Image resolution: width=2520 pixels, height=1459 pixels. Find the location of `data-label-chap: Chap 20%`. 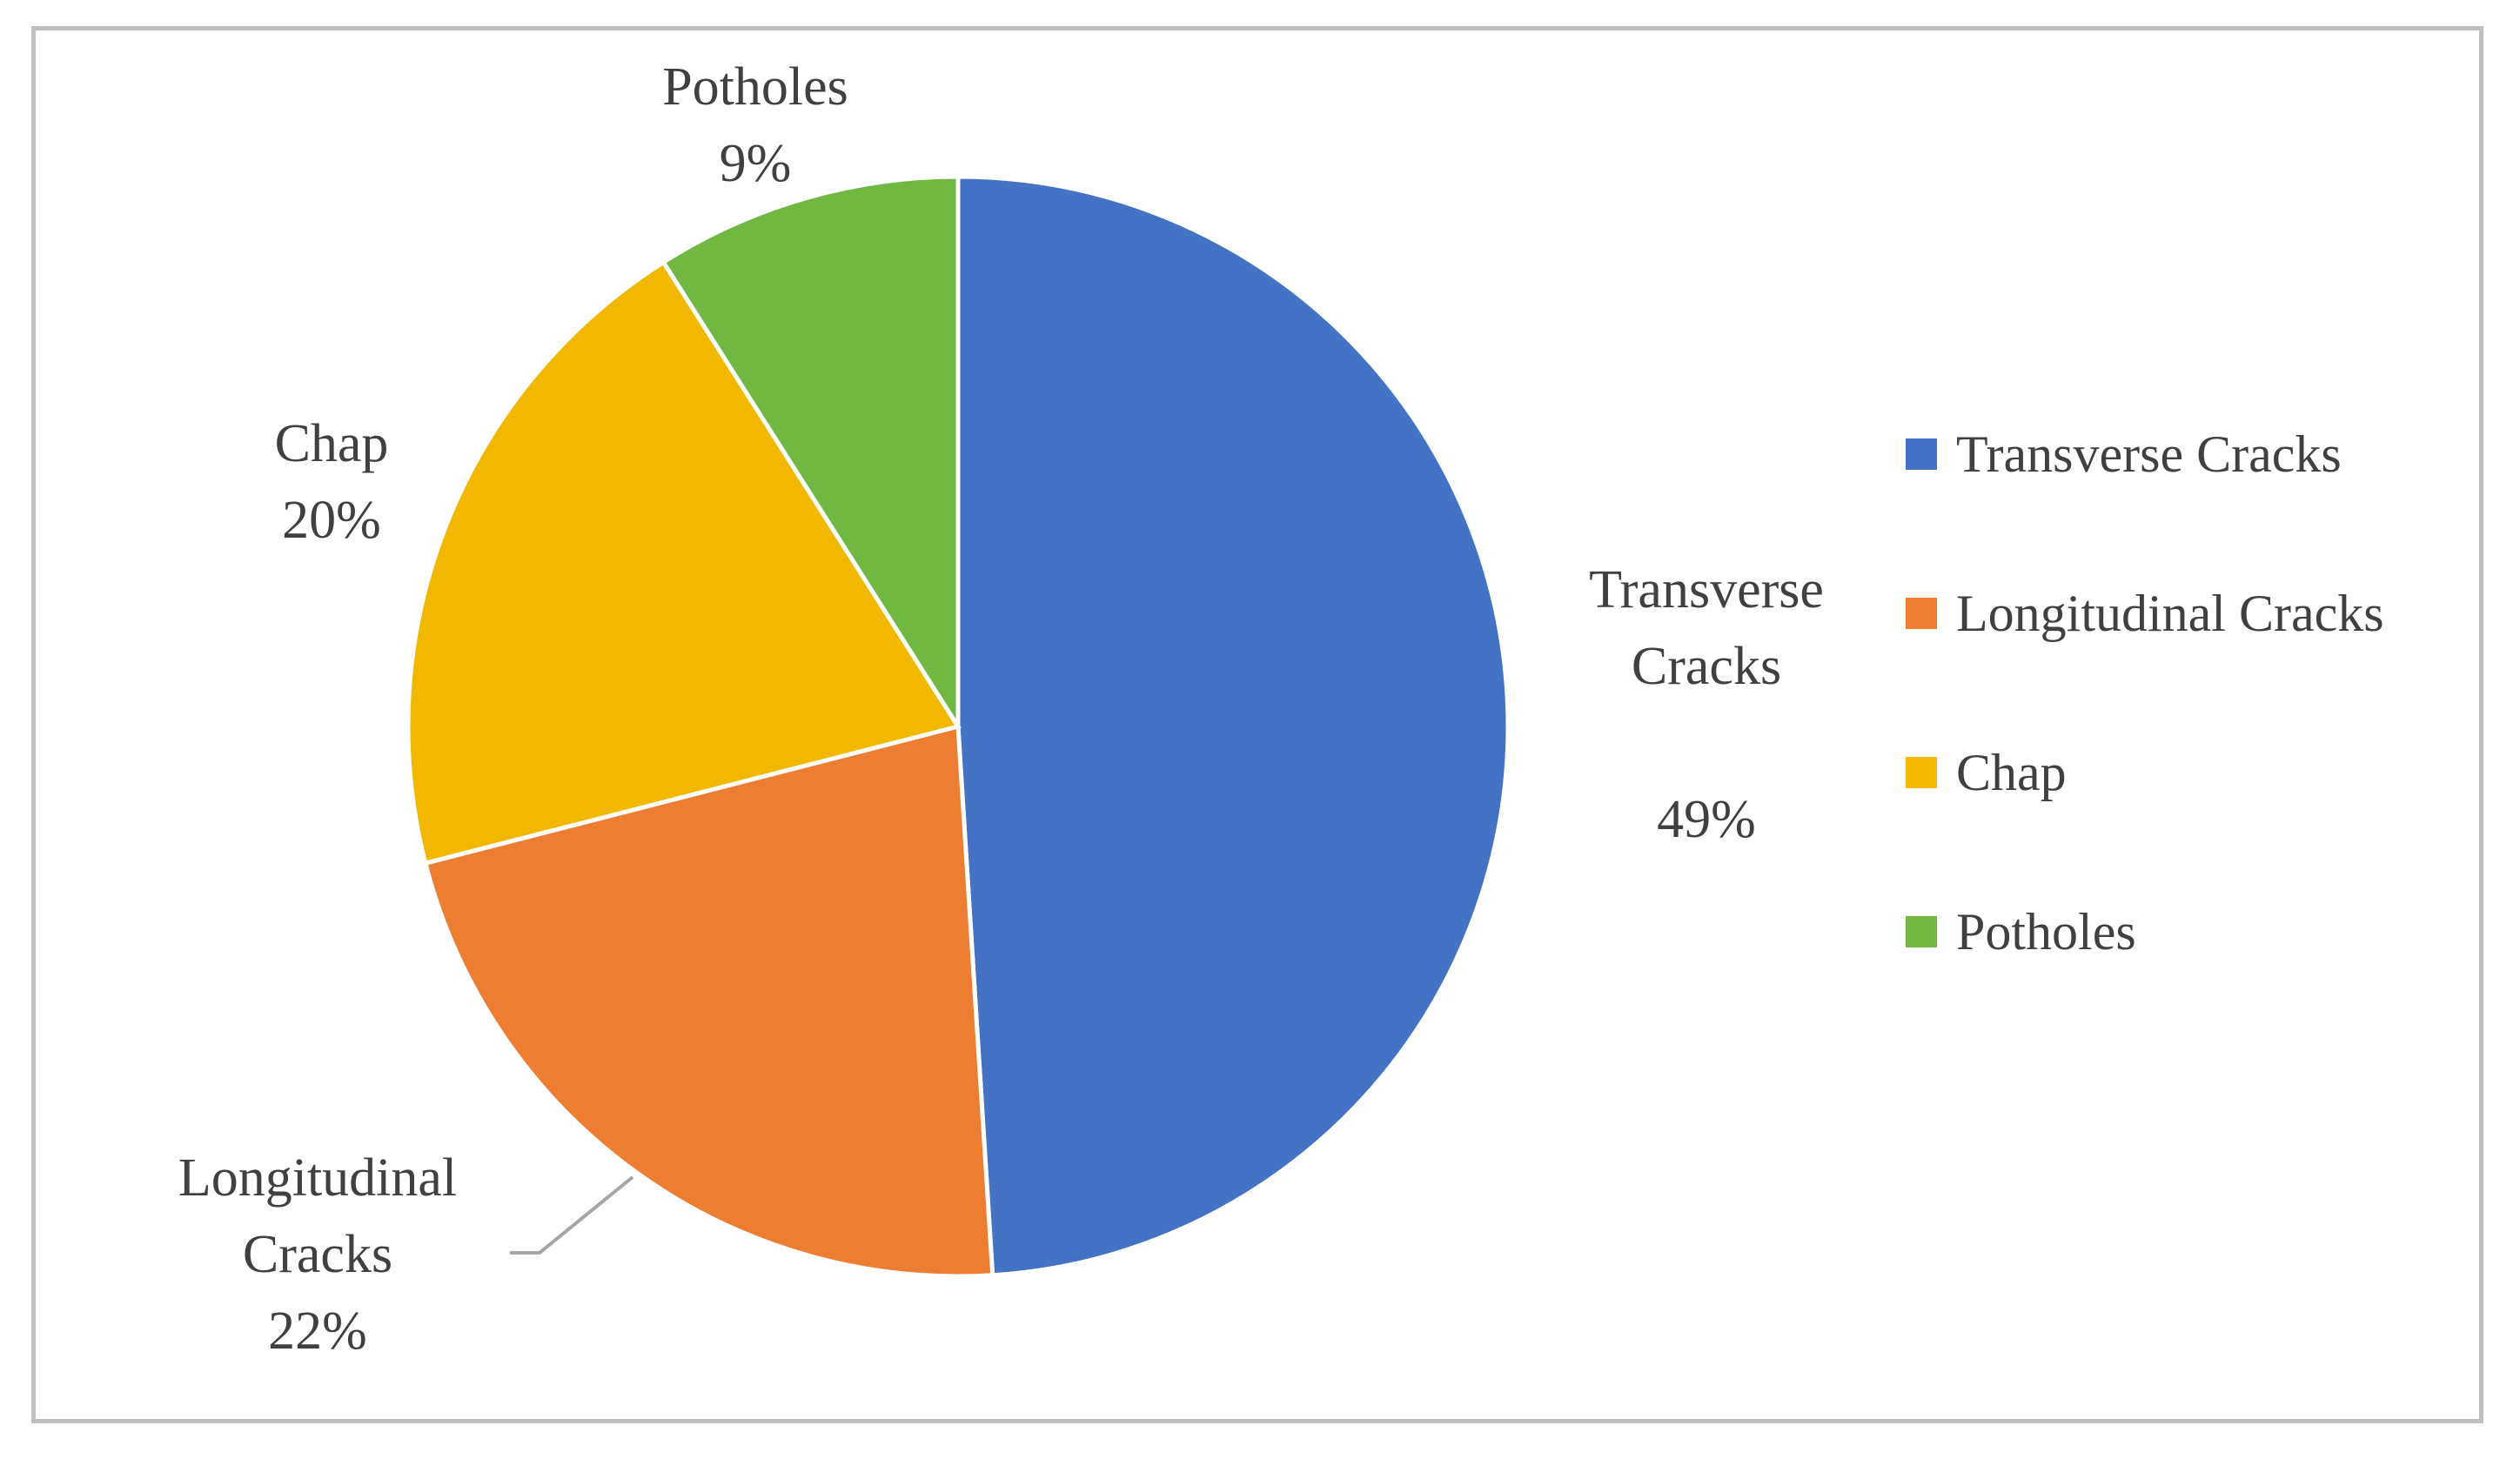

data-label-chap: Chap 20% is located at coordinates (332, 482).